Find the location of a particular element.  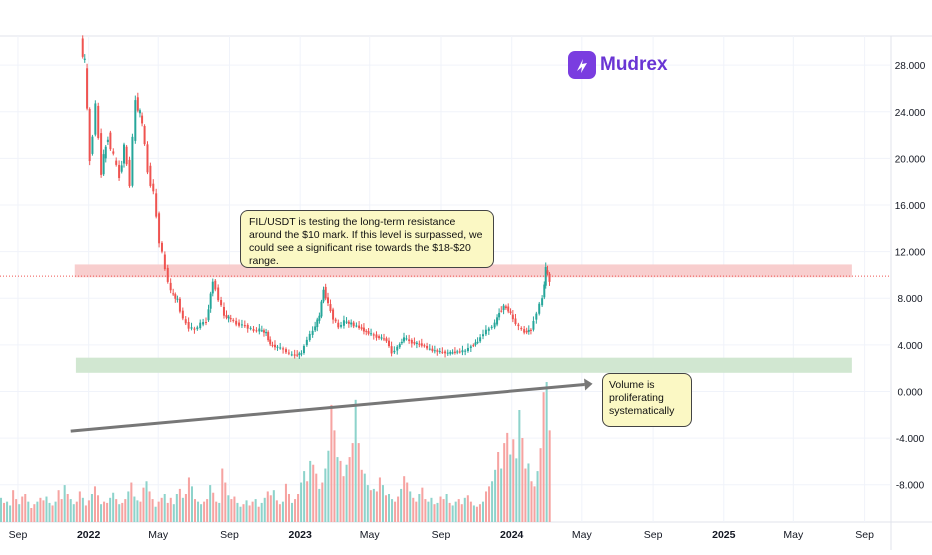

volume-annotation: Volume is proliferating systematically is located at coordinates (647, 400).